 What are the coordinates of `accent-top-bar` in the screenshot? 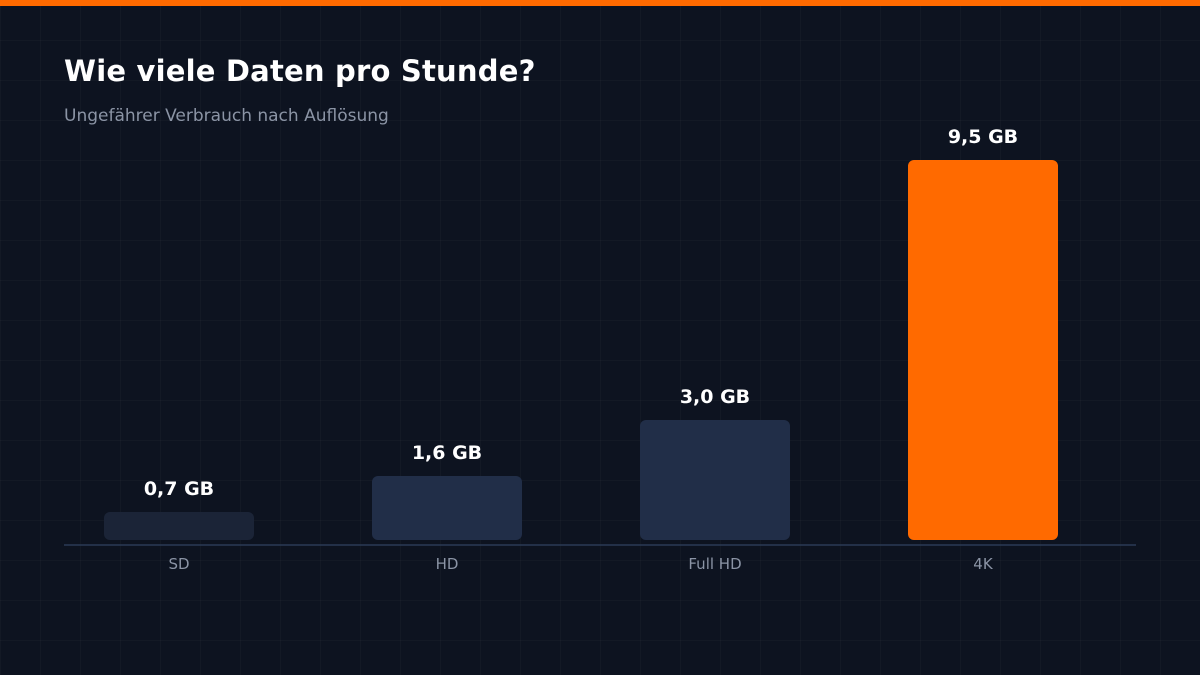 It's located at (600, 3).